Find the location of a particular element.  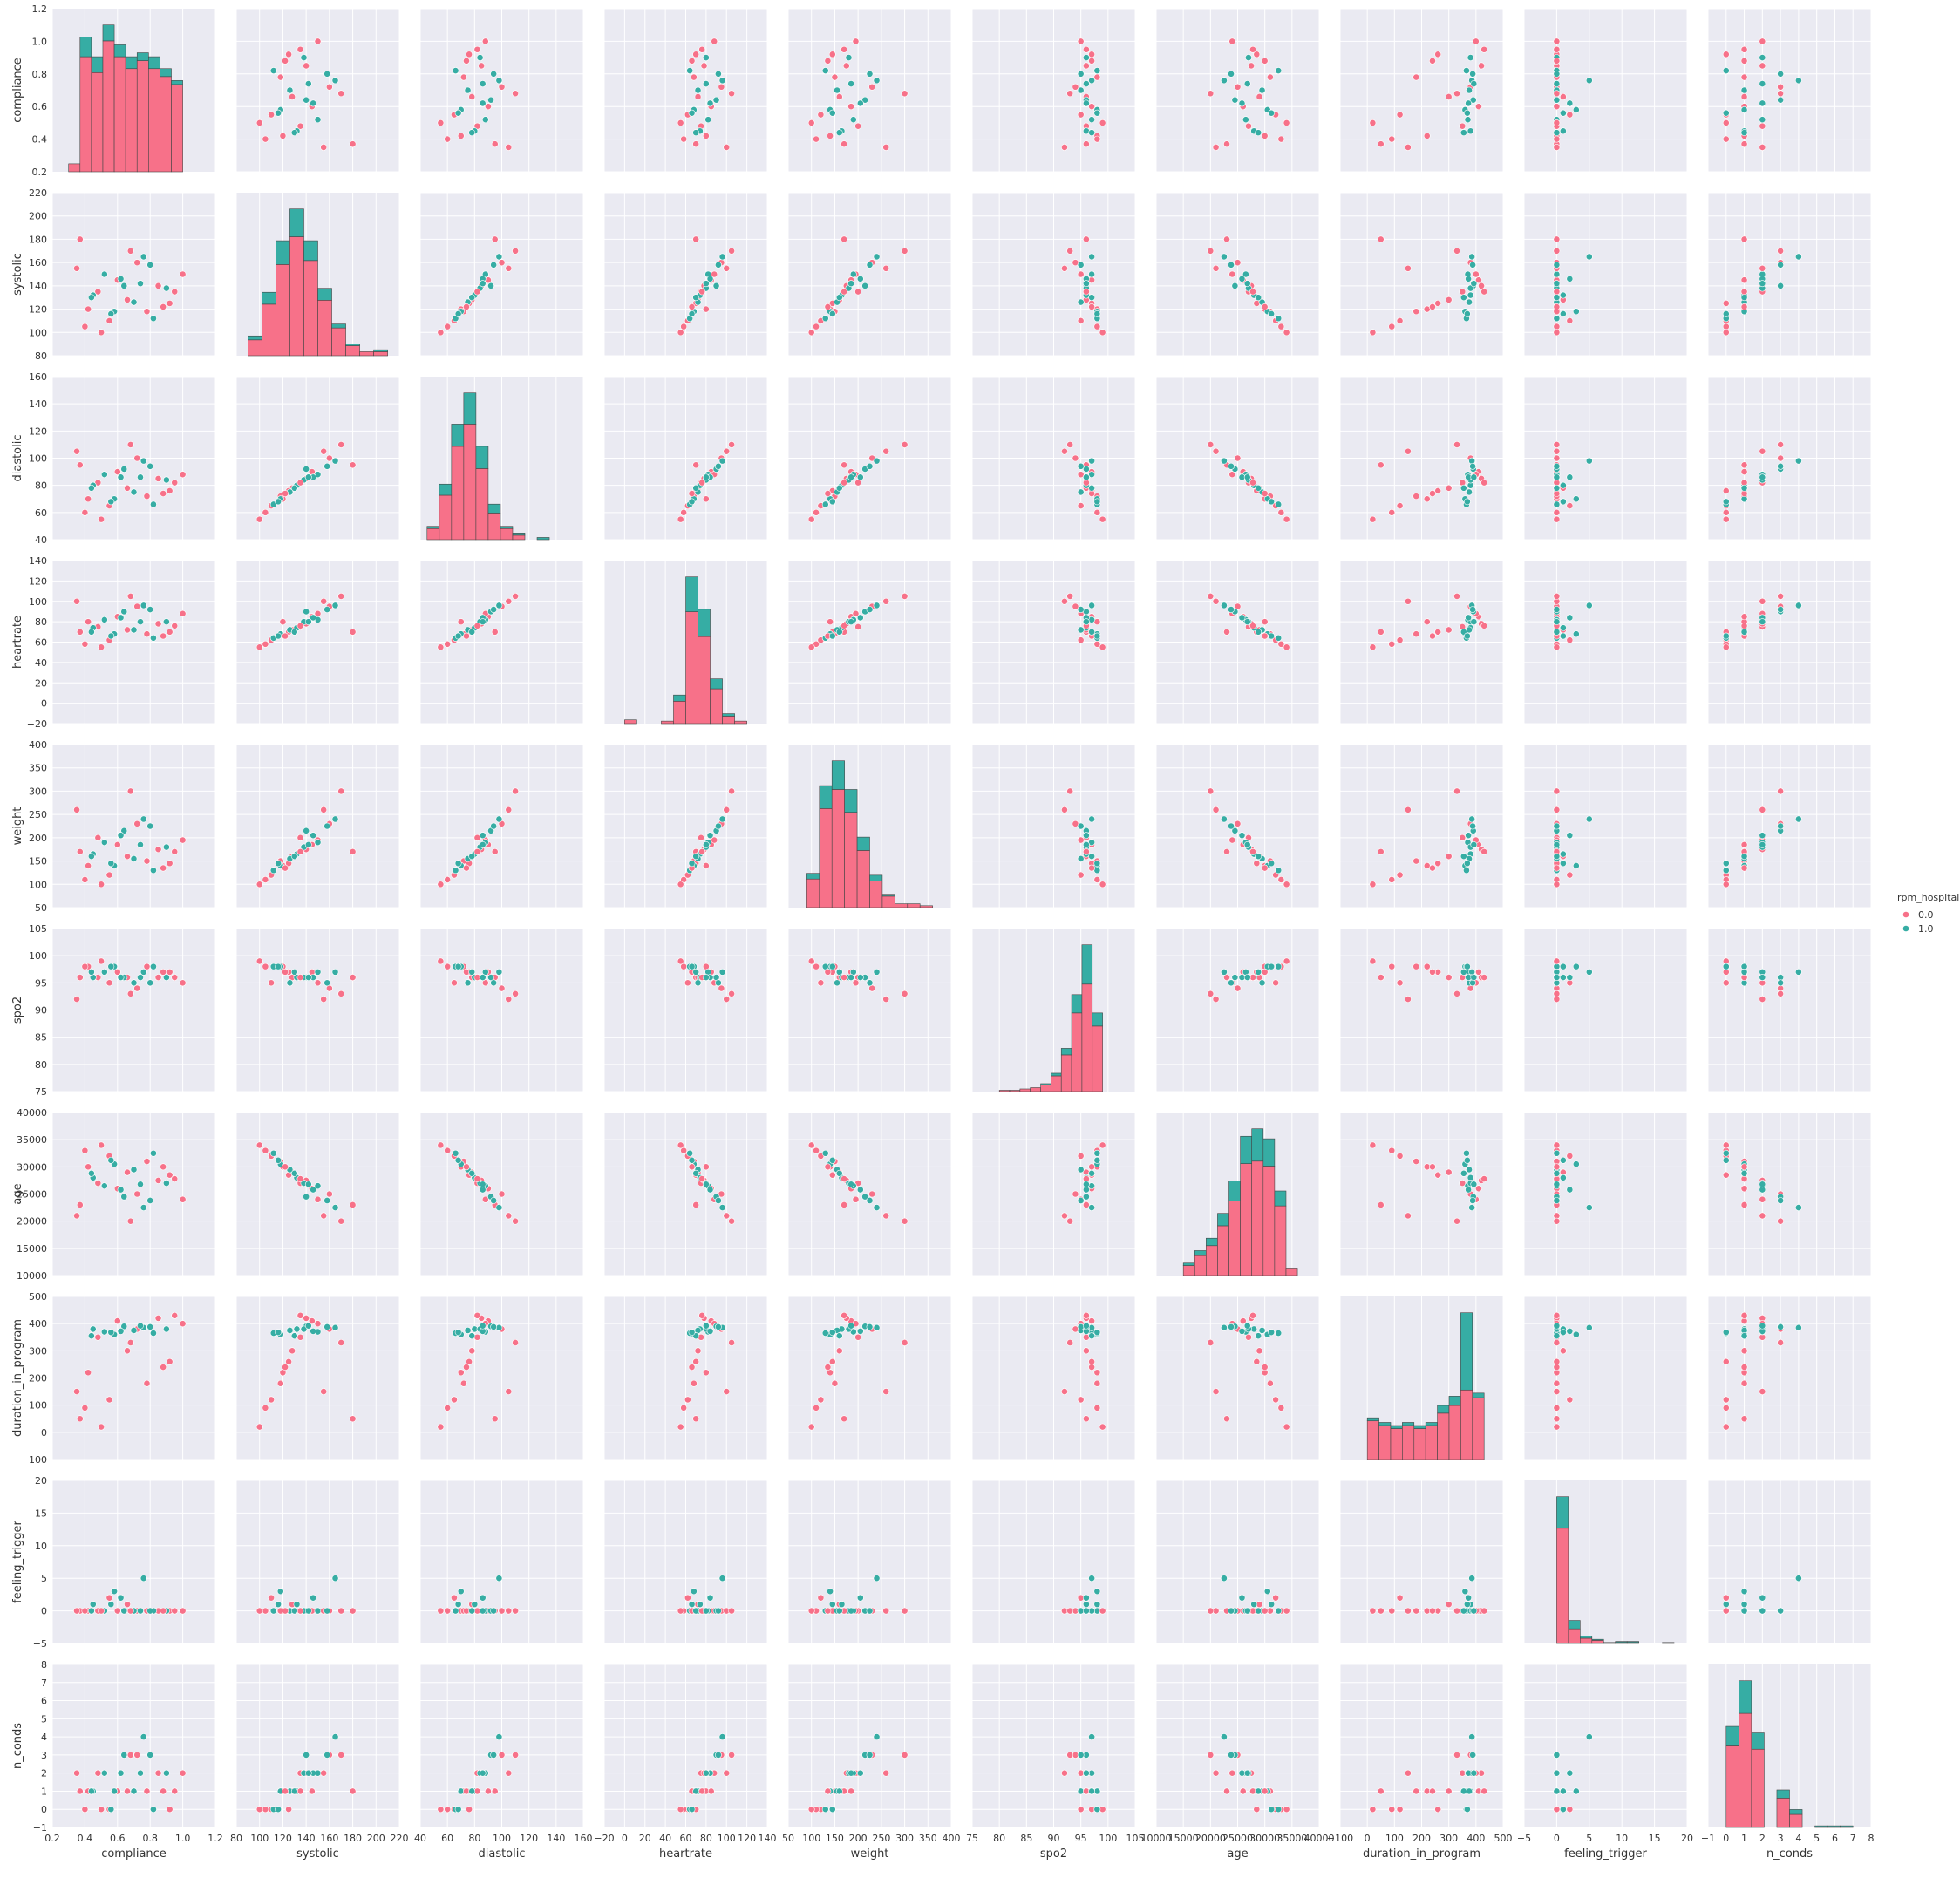

y-tick-label: 0 is located at coordinates (44, 1611).